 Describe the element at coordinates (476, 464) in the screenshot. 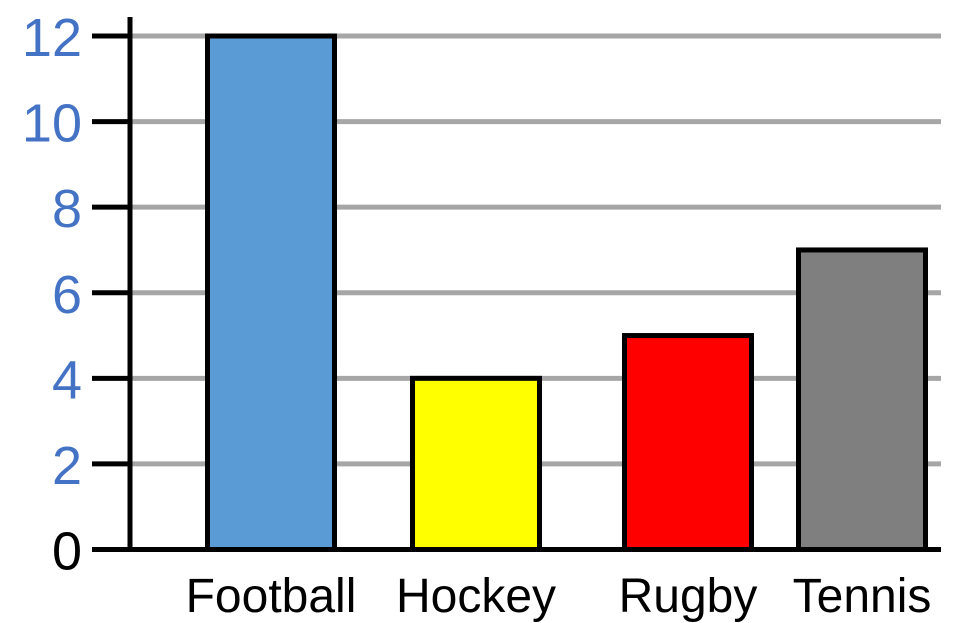

I see `bar-hockey` at that location.